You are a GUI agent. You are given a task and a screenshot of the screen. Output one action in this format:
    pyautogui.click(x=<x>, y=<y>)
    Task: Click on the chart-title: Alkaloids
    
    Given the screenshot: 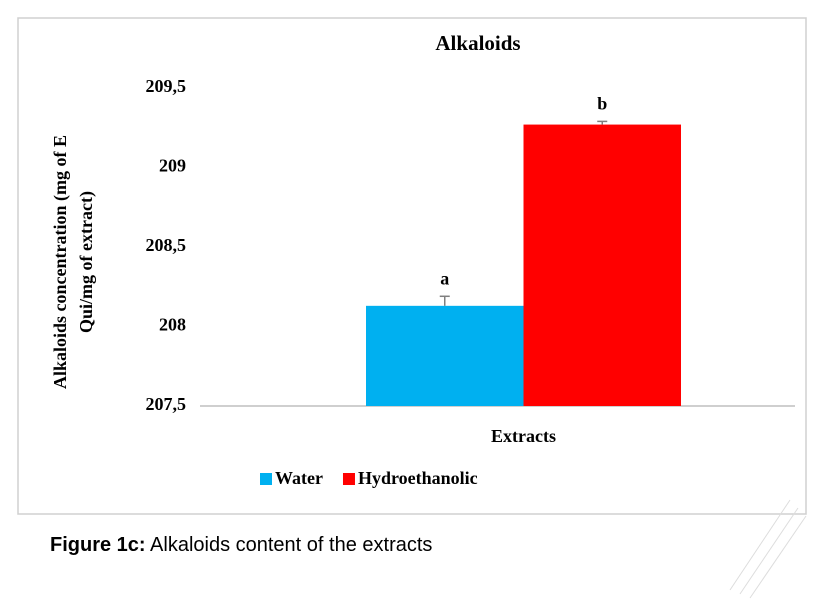 What is the action you would take?
    pyautogui.click(x=477, y=43)
    